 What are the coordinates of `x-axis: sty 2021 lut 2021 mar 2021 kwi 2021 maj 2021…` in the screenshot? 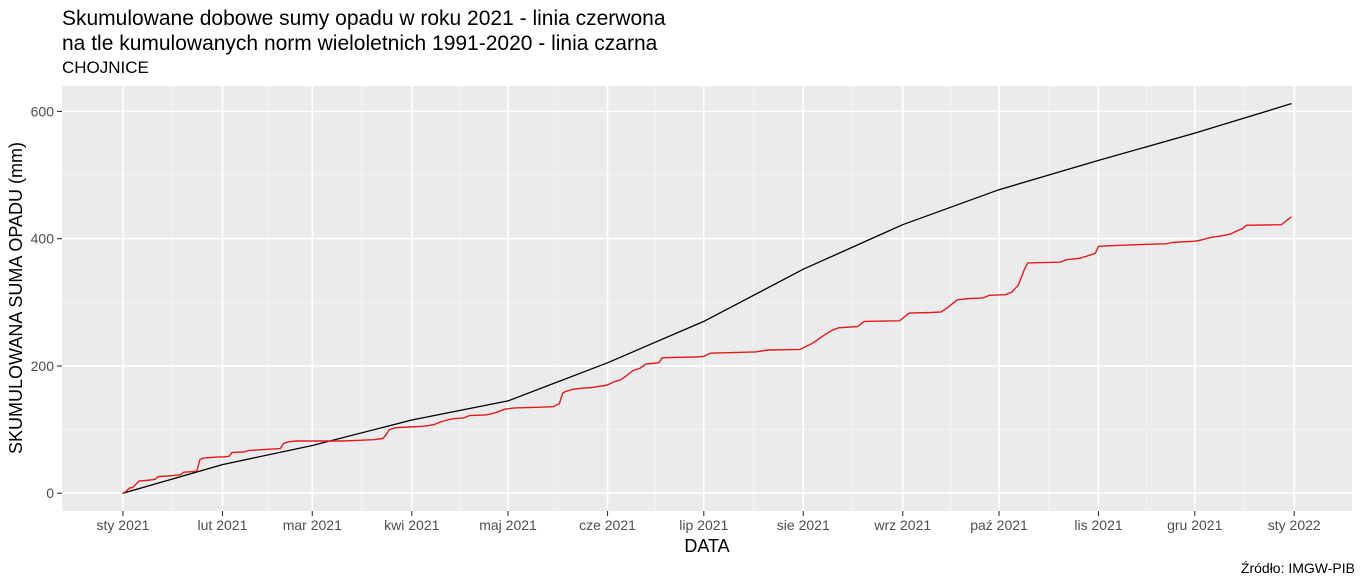 It's located at (709, 522).